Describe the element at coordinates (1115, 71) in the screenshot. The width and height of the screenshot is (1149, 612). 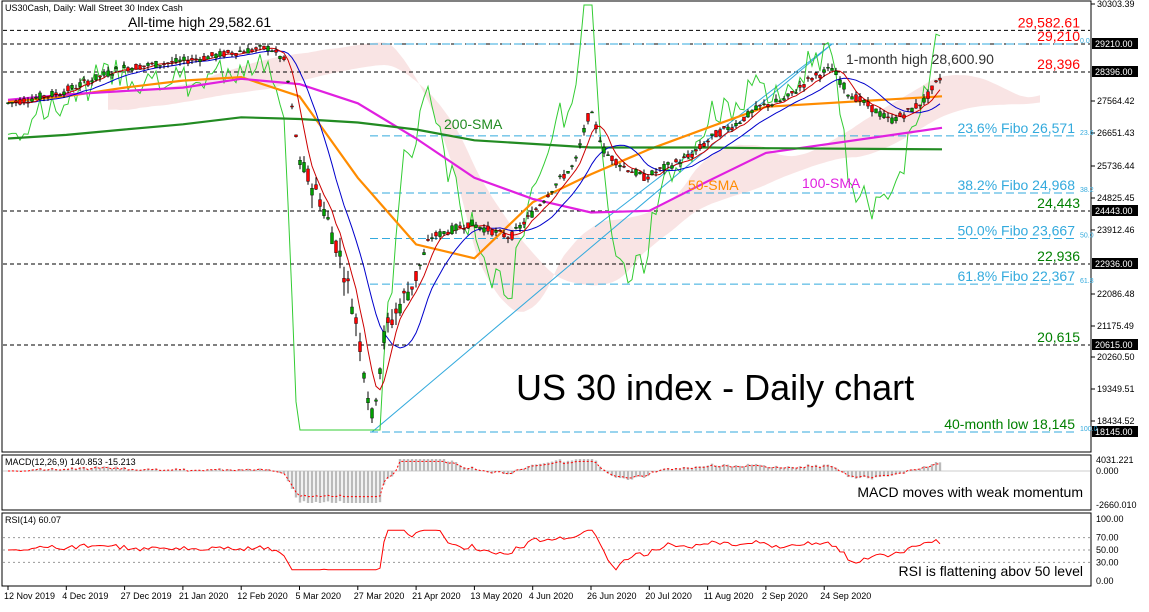
I see `y-price-box` at that location.